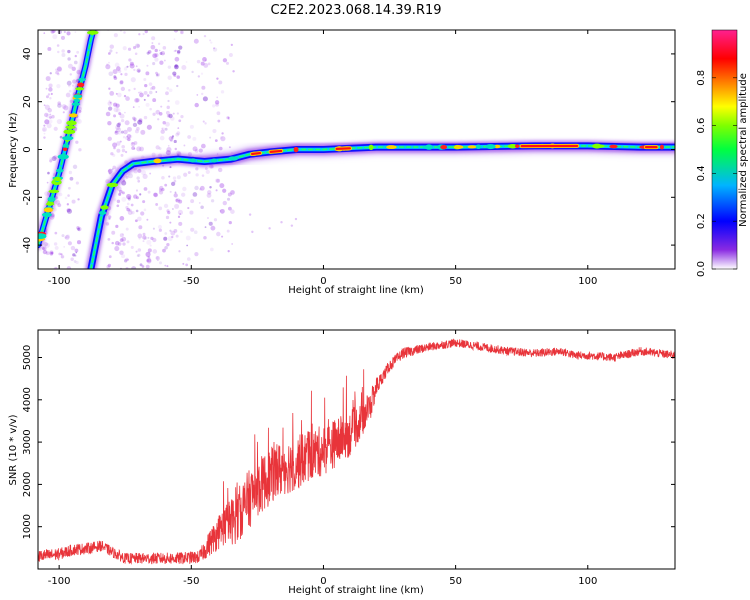 The height and width of the screenshot is (600, 750). I want to click on x-tick-label: -50, so click(191, 581).